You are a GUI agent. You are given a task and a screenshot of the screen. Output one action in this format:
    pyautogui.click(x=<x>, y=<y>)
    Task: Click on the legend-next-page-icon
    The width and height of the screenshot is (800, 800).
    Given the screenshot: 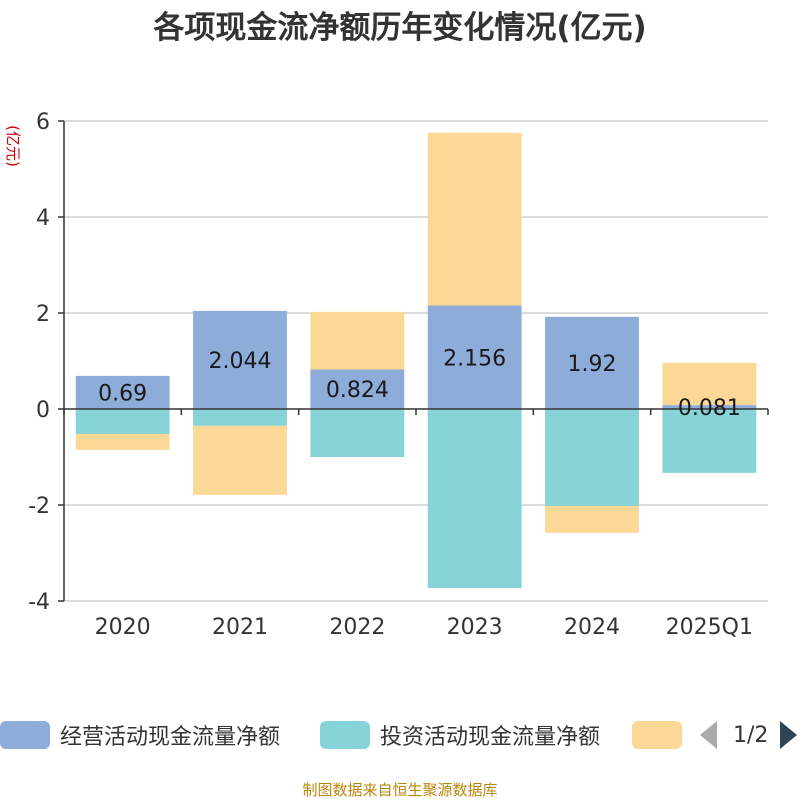 What is the action you would take?
    pyautogui.click(x=789, y=735)
    